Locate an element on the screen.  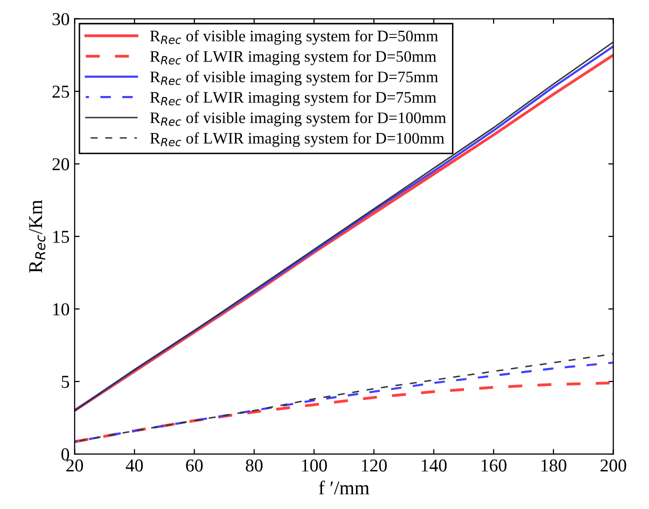
y-tick-label: 25 is located at coordinates (61, 92).